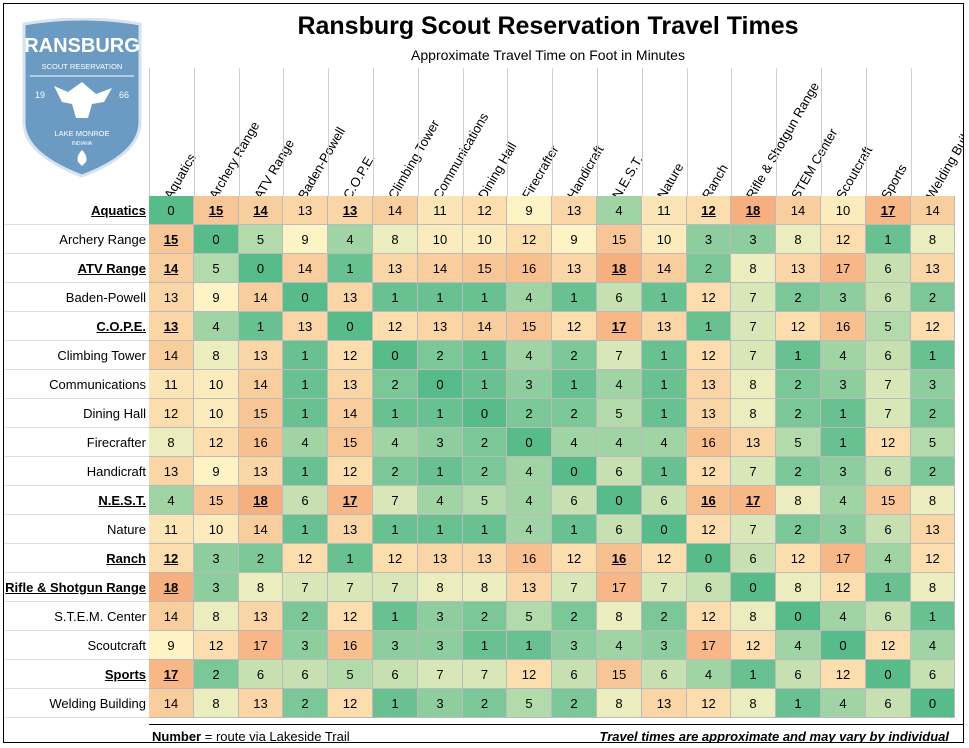  I want to click on page-title: Ransburg Scout Reservation Travel Times, so click(548, 26).